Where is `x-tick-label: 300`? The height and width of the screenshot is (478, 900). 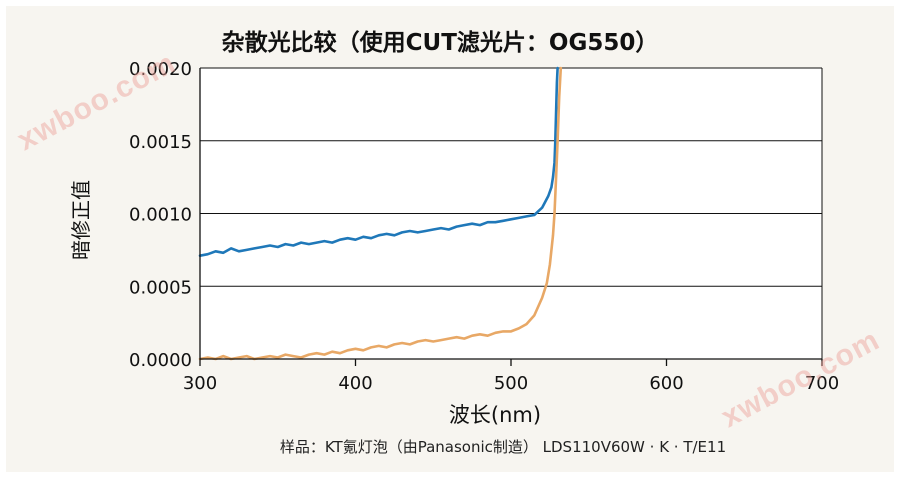
x-tick-label: 300 is located at coordinates (200, 383).